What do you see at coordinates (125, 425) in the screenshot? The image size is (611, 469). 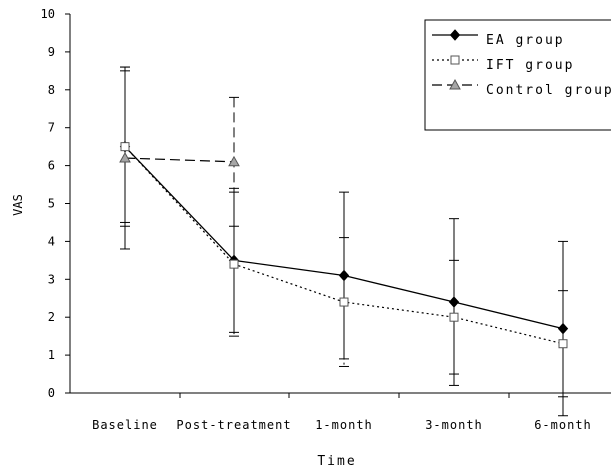 I see `x-tick-label: Baseline` at bounding box center [125, 425].